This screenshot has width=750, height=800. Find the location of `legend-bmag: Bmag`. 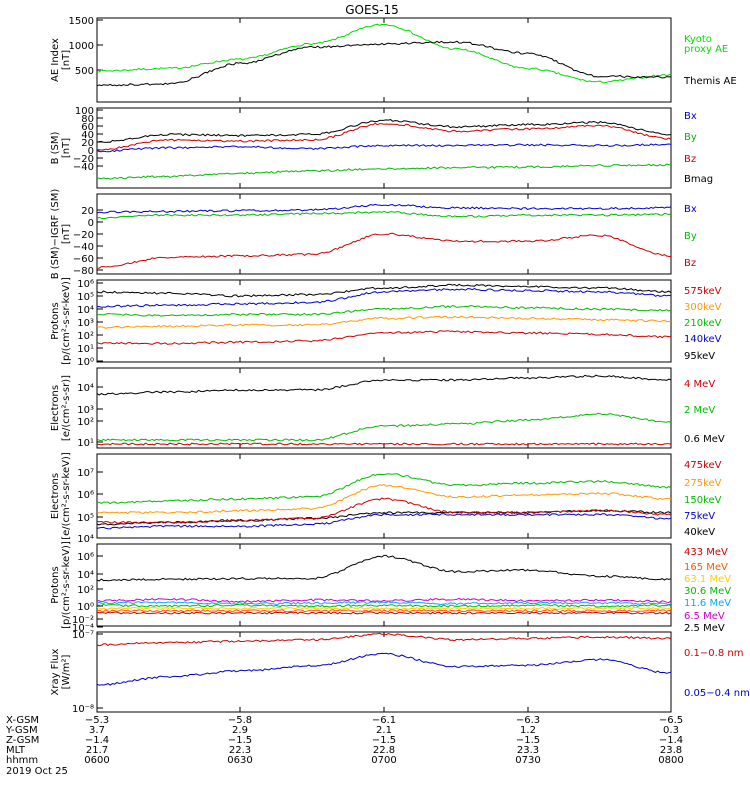

legend-bmag: Bmag is located at coordinates (698, 179).